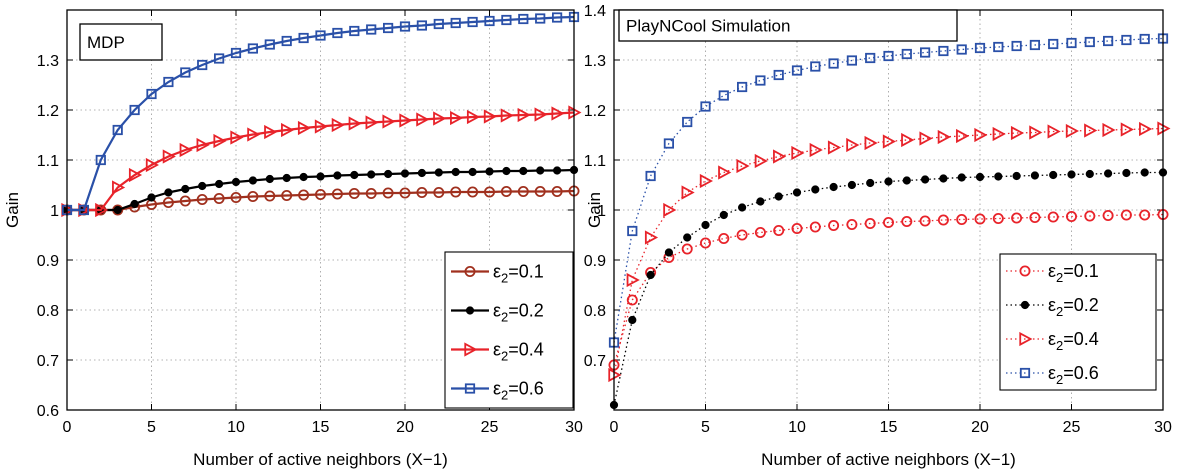 This screenshot has width=1180, height=470. Describe the element at coordinates (1073, 375) in the screenshot. I see `legend-label: ε2=0.6` at that location.